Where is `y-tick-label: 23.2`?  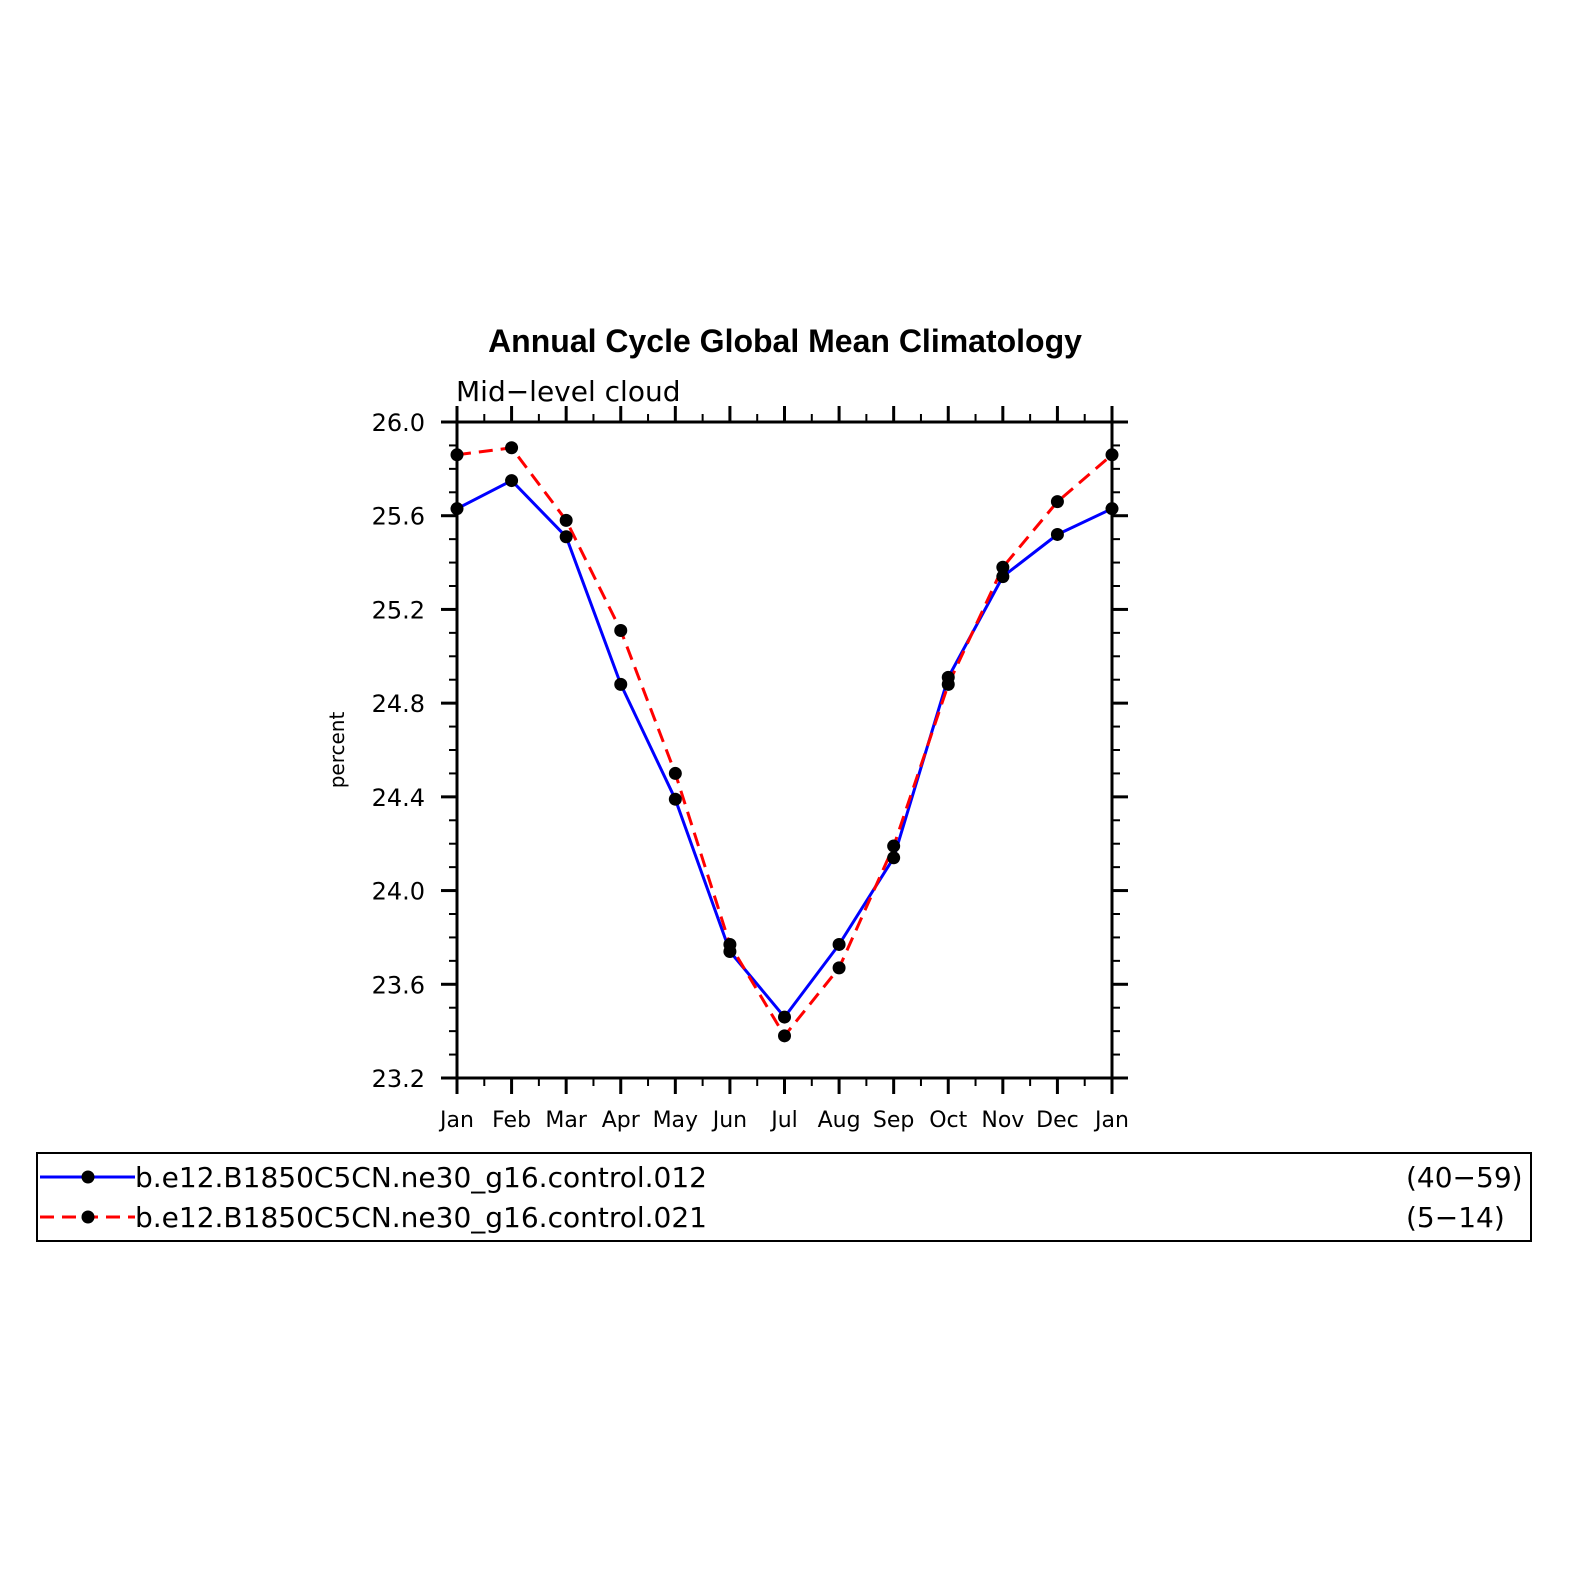 y-tick-label: 23.2 is located at coordinates (398, 1079).